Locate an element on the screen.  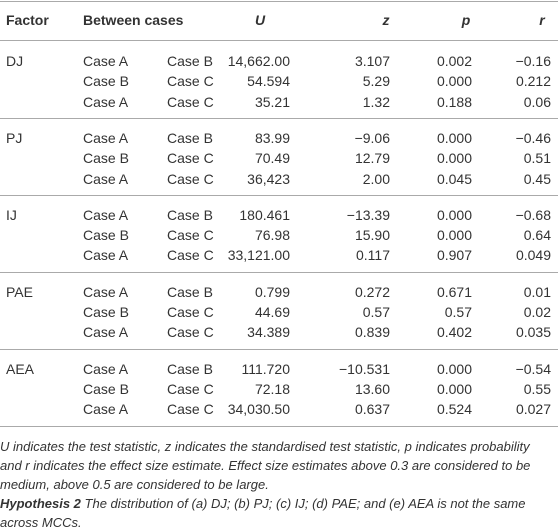
table-cell: 0.049 is located at coordinates (533, 255).